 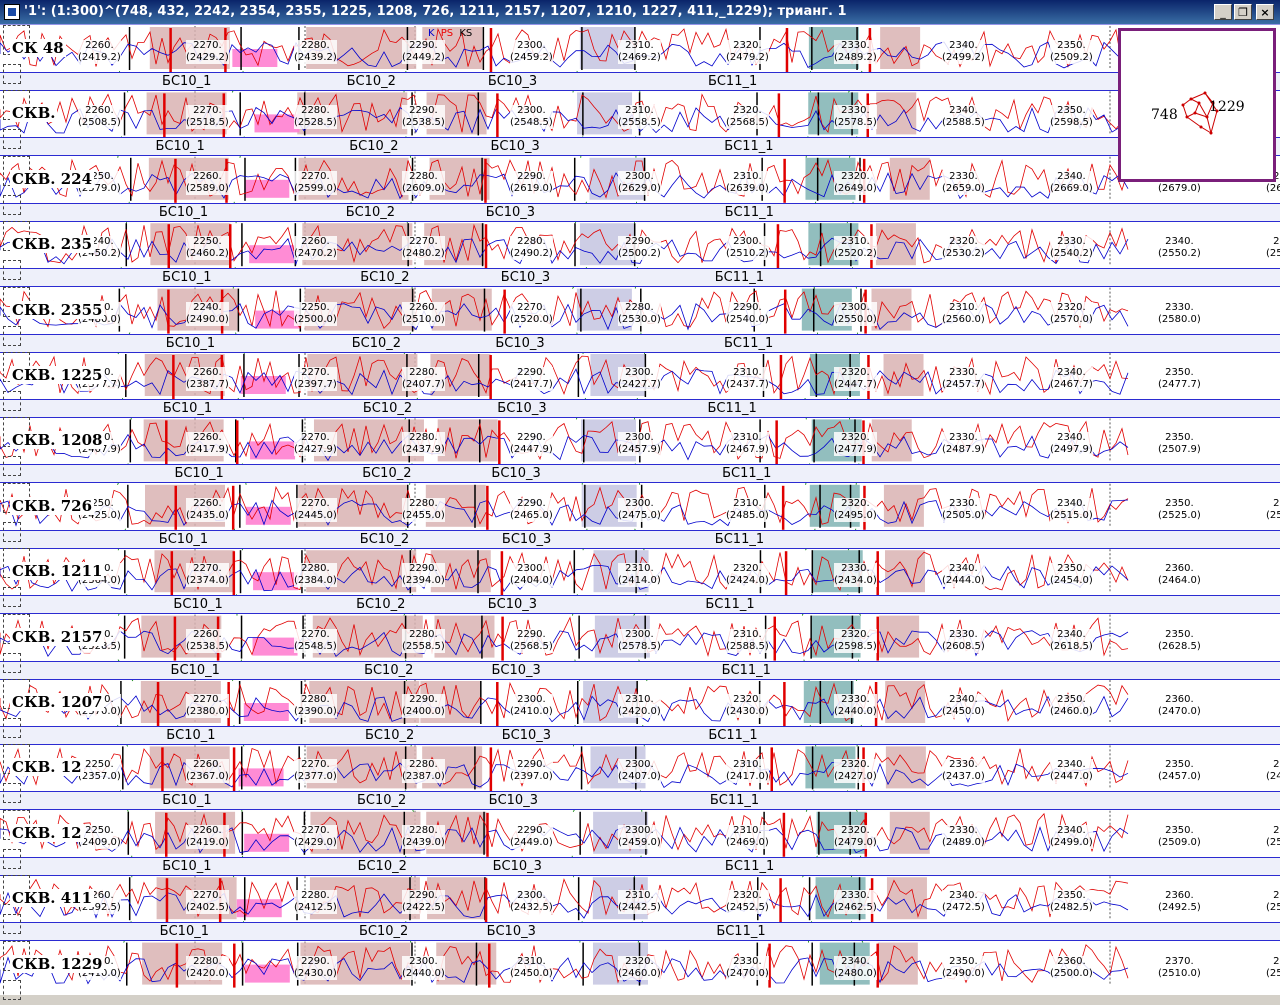 I want to click on well-name: СКВ. 411, so click(x=52, y=898).